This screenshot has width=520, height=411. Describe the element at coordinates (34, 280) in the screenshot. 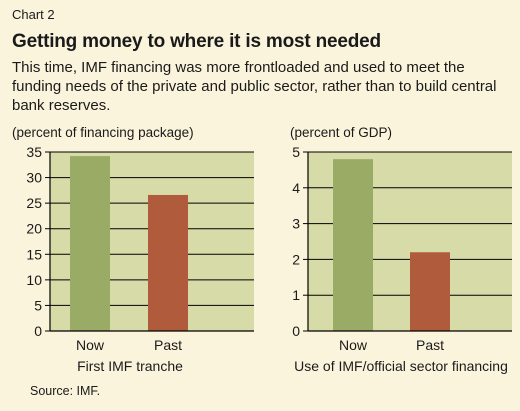

I see `left-y-tick-label: 10` at that location.